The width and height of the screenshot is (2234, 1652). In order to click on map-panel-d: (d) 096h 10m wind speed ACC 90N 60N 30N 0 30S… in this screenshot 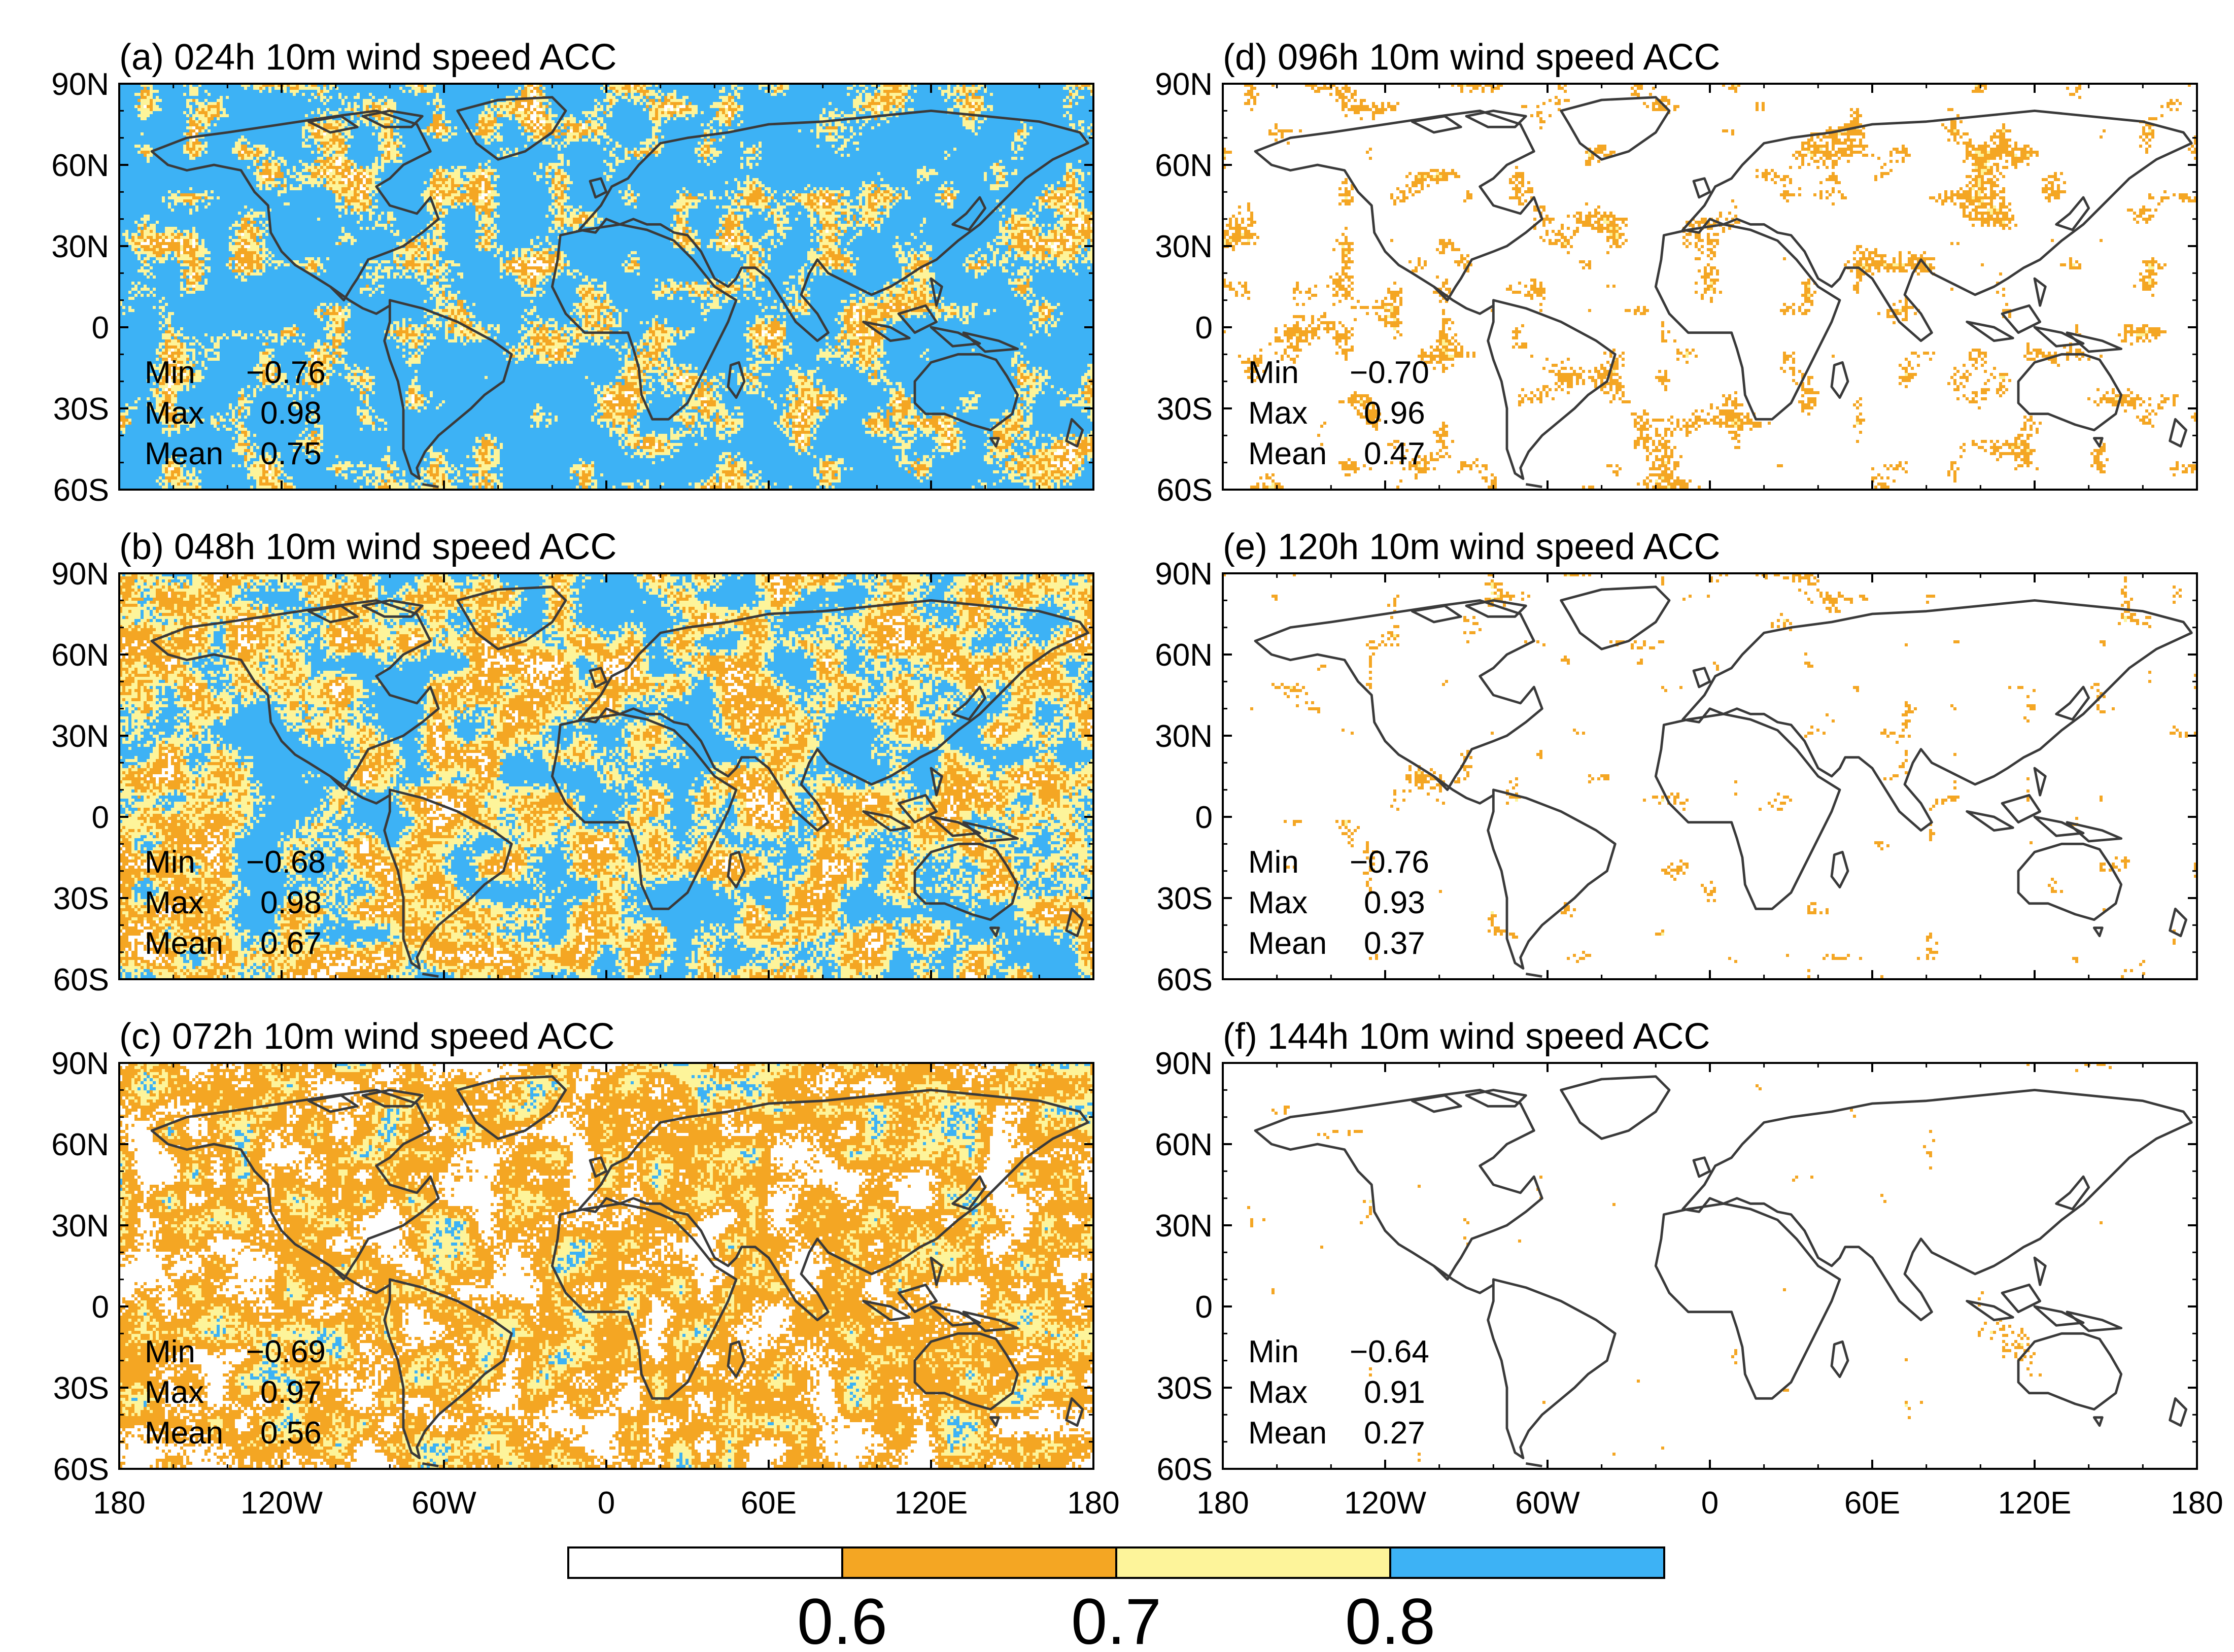, I will do `click(1676, 272)`.